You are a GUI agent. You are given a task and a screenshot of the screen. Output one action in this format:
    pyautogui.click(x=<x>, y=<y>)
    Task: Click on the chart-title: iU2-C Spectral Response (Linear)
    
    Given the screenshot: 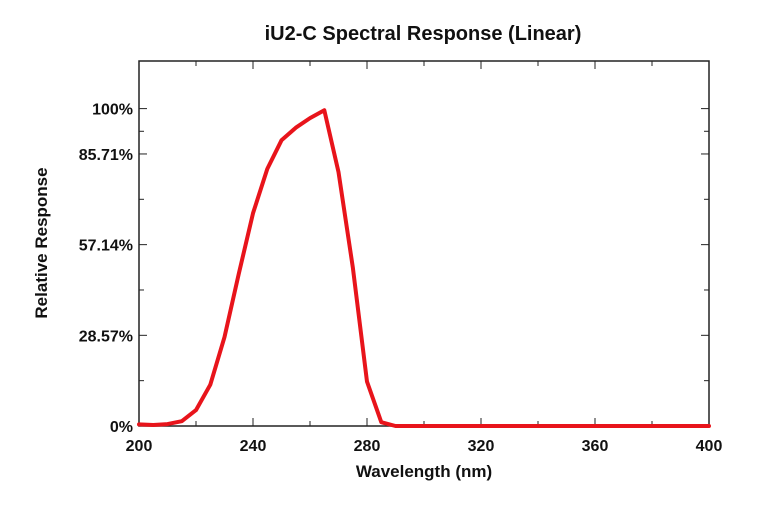 What is the action you would take?
    pyautogui.click(x=423, y=34)
    